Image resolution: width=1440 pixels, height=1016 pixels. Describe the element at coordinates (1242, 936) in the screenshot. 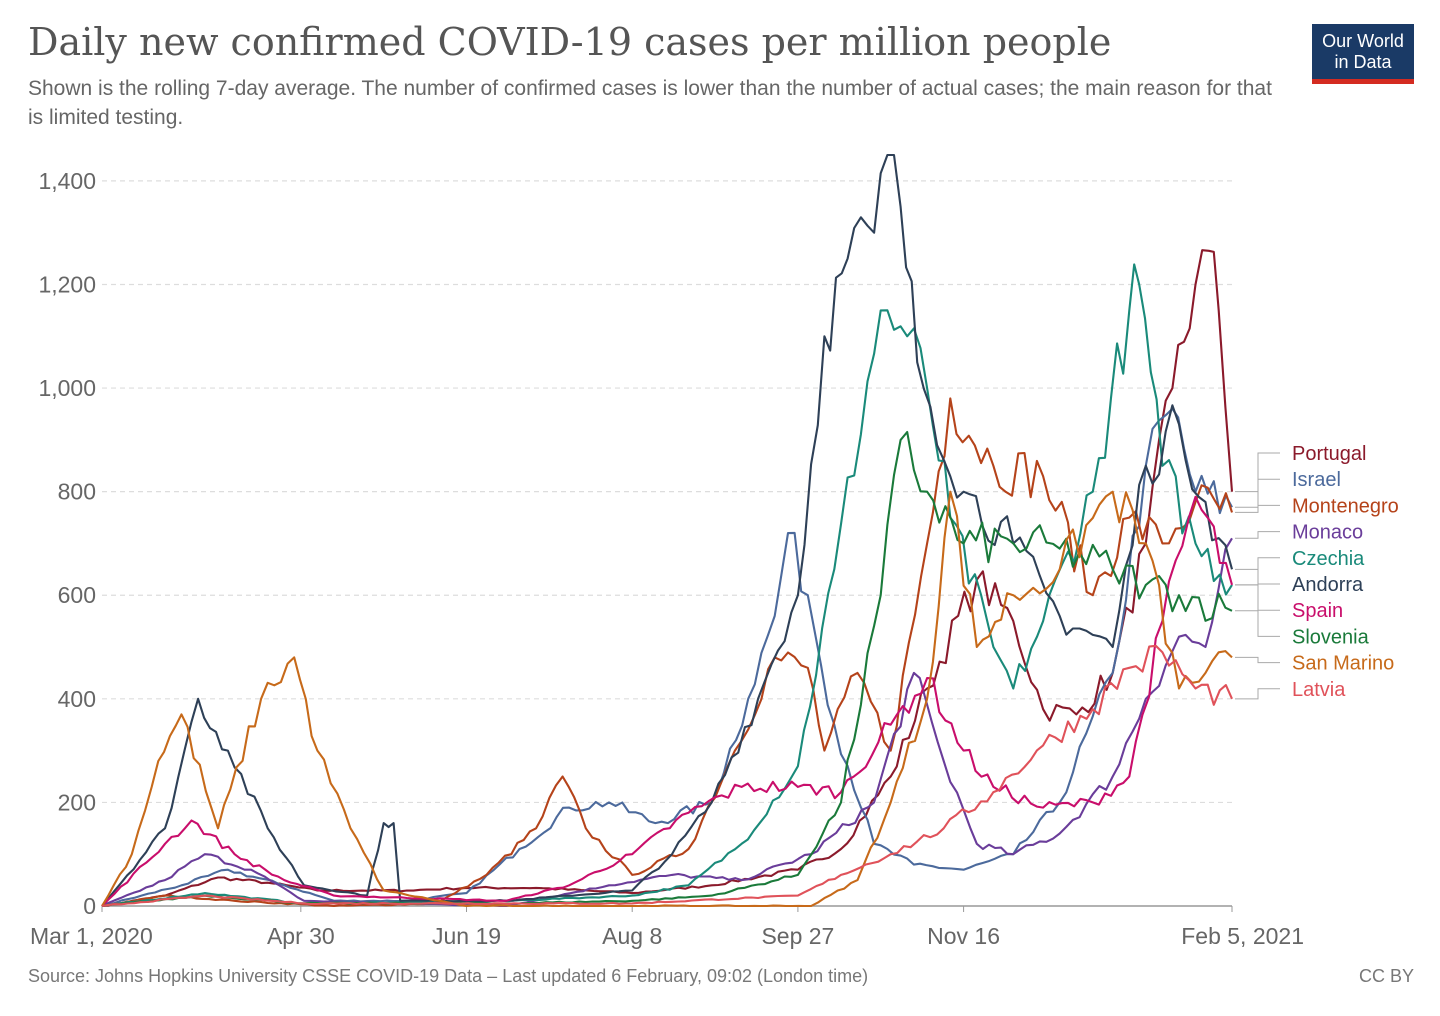

I see `x-tick-label: Feb 5, 2021` at that location.